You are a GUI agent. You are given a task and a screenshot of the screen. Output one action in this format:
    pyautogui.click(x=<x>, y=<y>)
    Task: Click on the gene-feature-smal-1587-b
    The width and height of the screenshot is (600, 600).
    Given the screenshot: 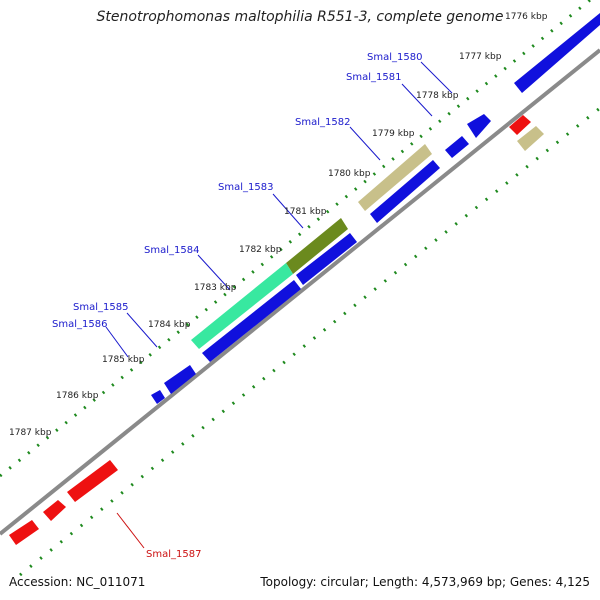 What is the action you would take?
    pyautogui.click(x=54, y=510)
    